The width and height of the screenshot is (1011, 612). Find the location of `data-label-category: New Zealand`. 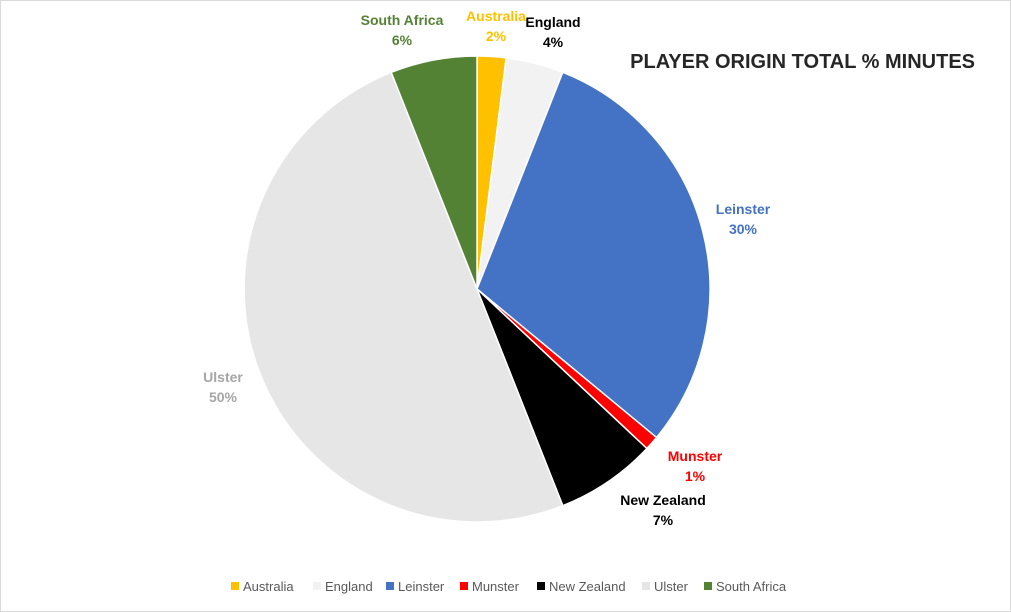

data-label-category: New Zealand is located at coordinates (663, 500).